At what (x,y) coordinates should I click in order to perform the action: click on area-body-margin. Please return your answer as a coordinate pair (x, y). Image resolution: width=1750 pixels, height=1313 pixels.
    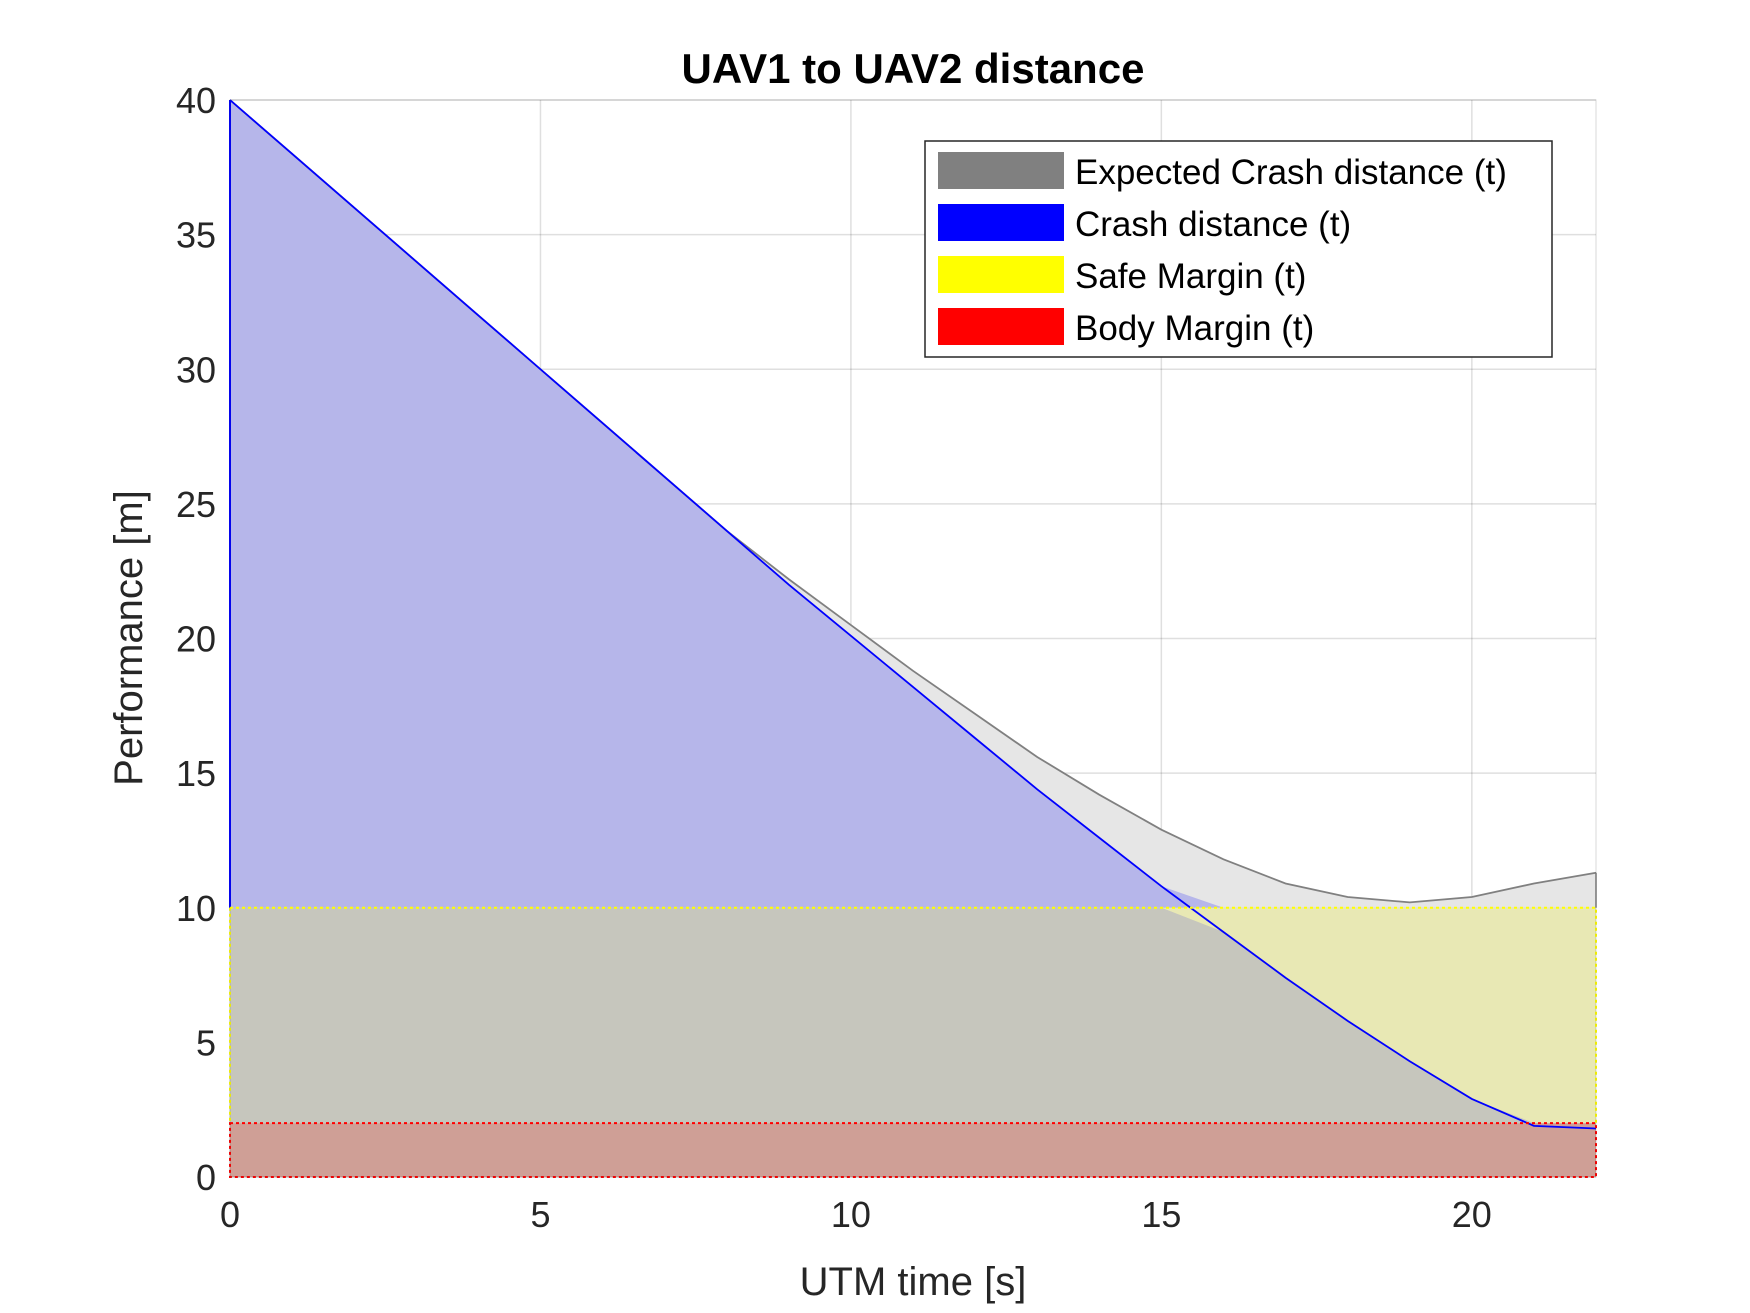
    Looking at the image, I should click on (913, 1150).